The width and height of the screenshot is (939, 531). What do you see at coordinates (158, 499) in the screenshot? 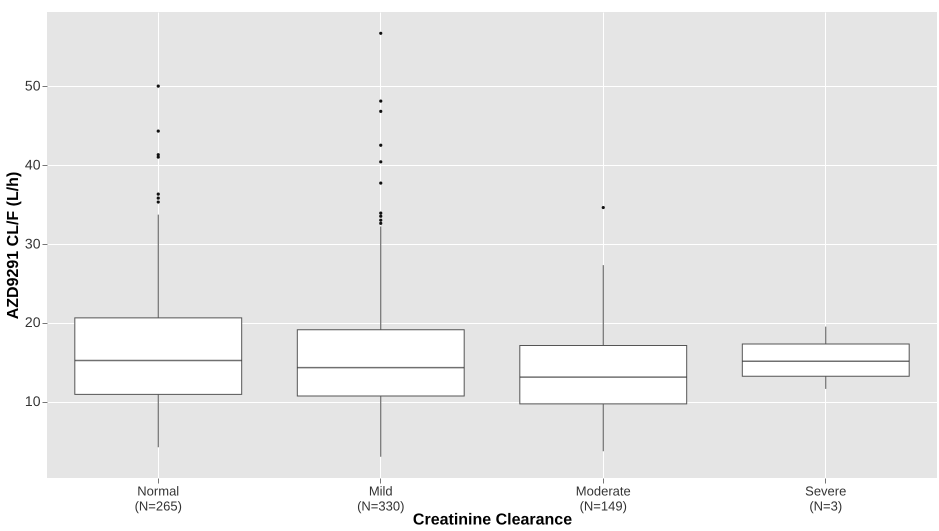
I see `x-tick-label: Normal (N=265)` at bounding box center [158, 499].